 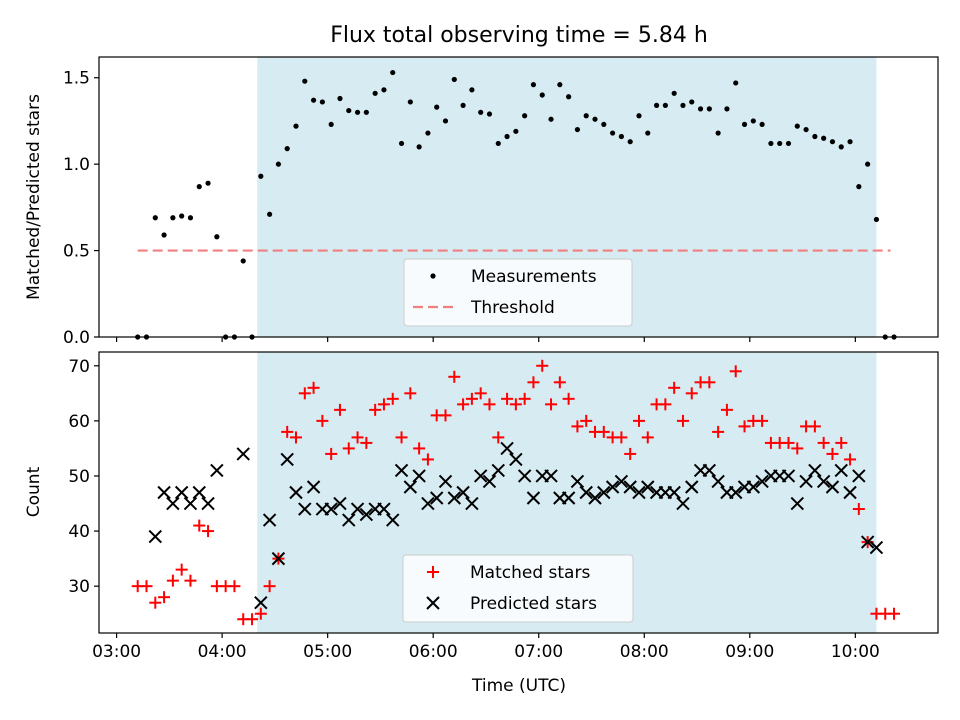 What do you see at coordinates (79, 532) in the screenshot?
I see `bottom-y-tick-label: 40` at bounding box center [79, 532].